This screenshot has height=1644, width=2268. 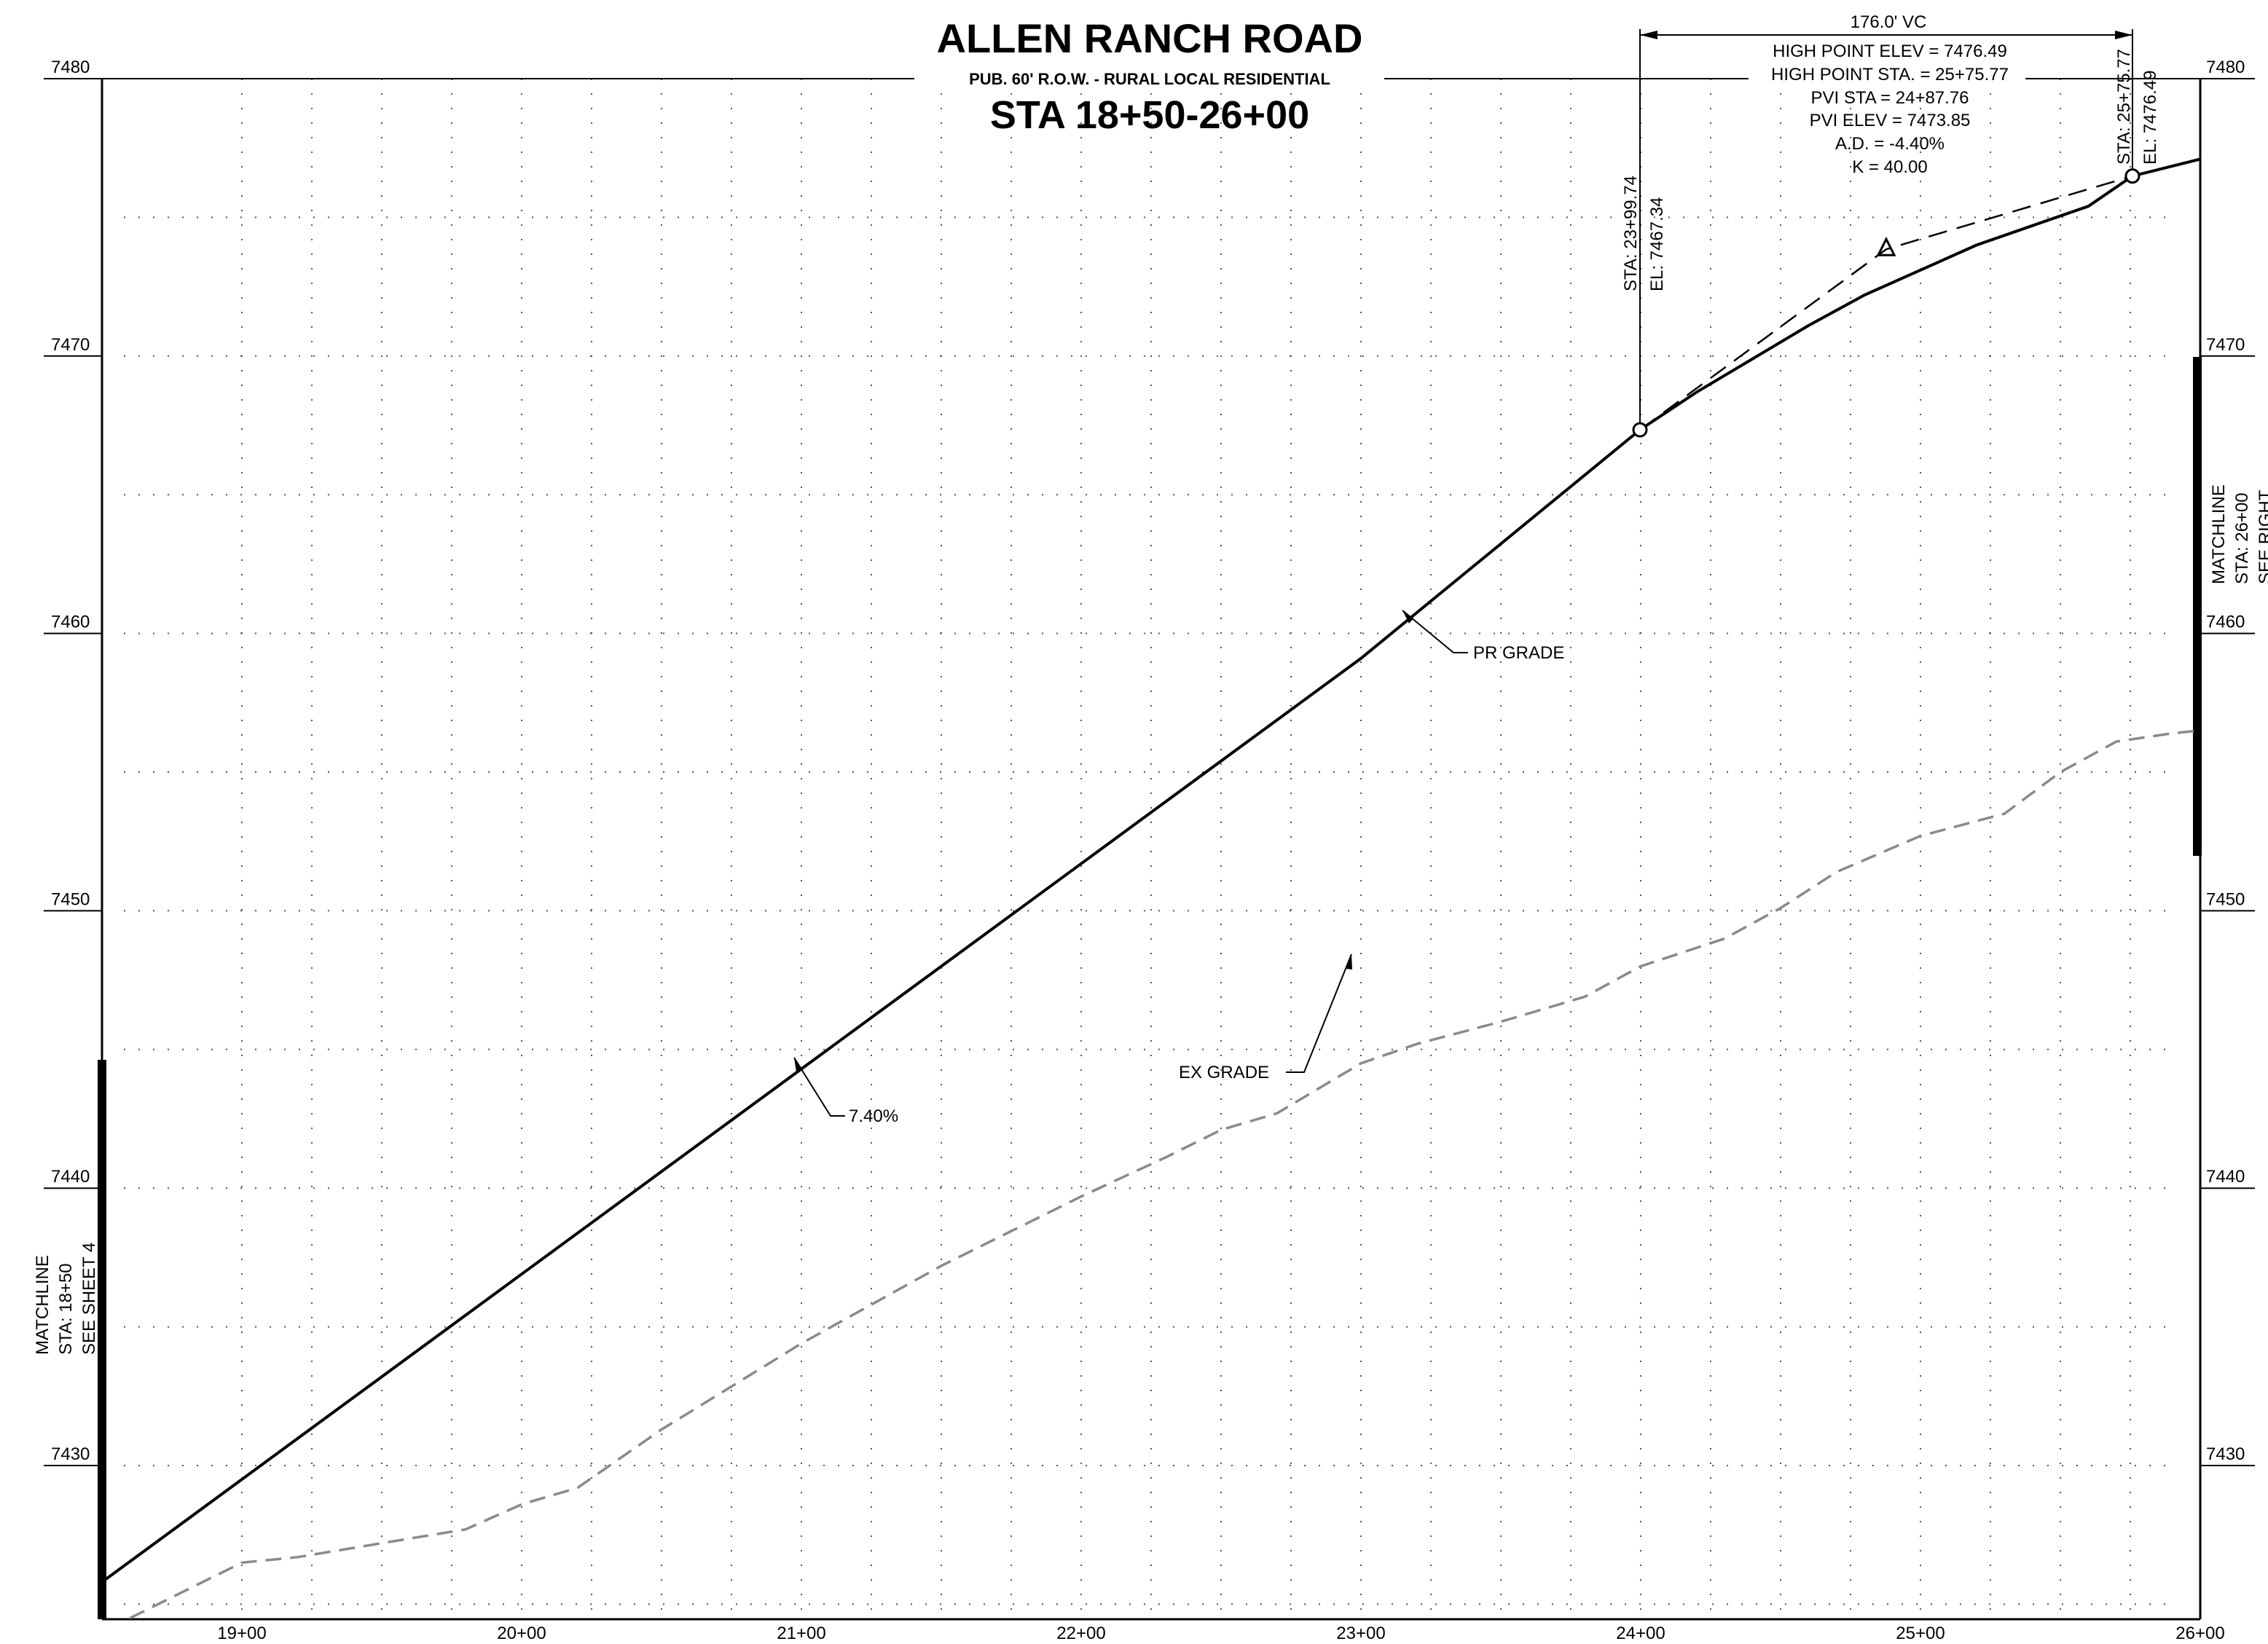 I want to click on road-title: ALLEN RANCH ROAD, so click(x=1150, y=38).